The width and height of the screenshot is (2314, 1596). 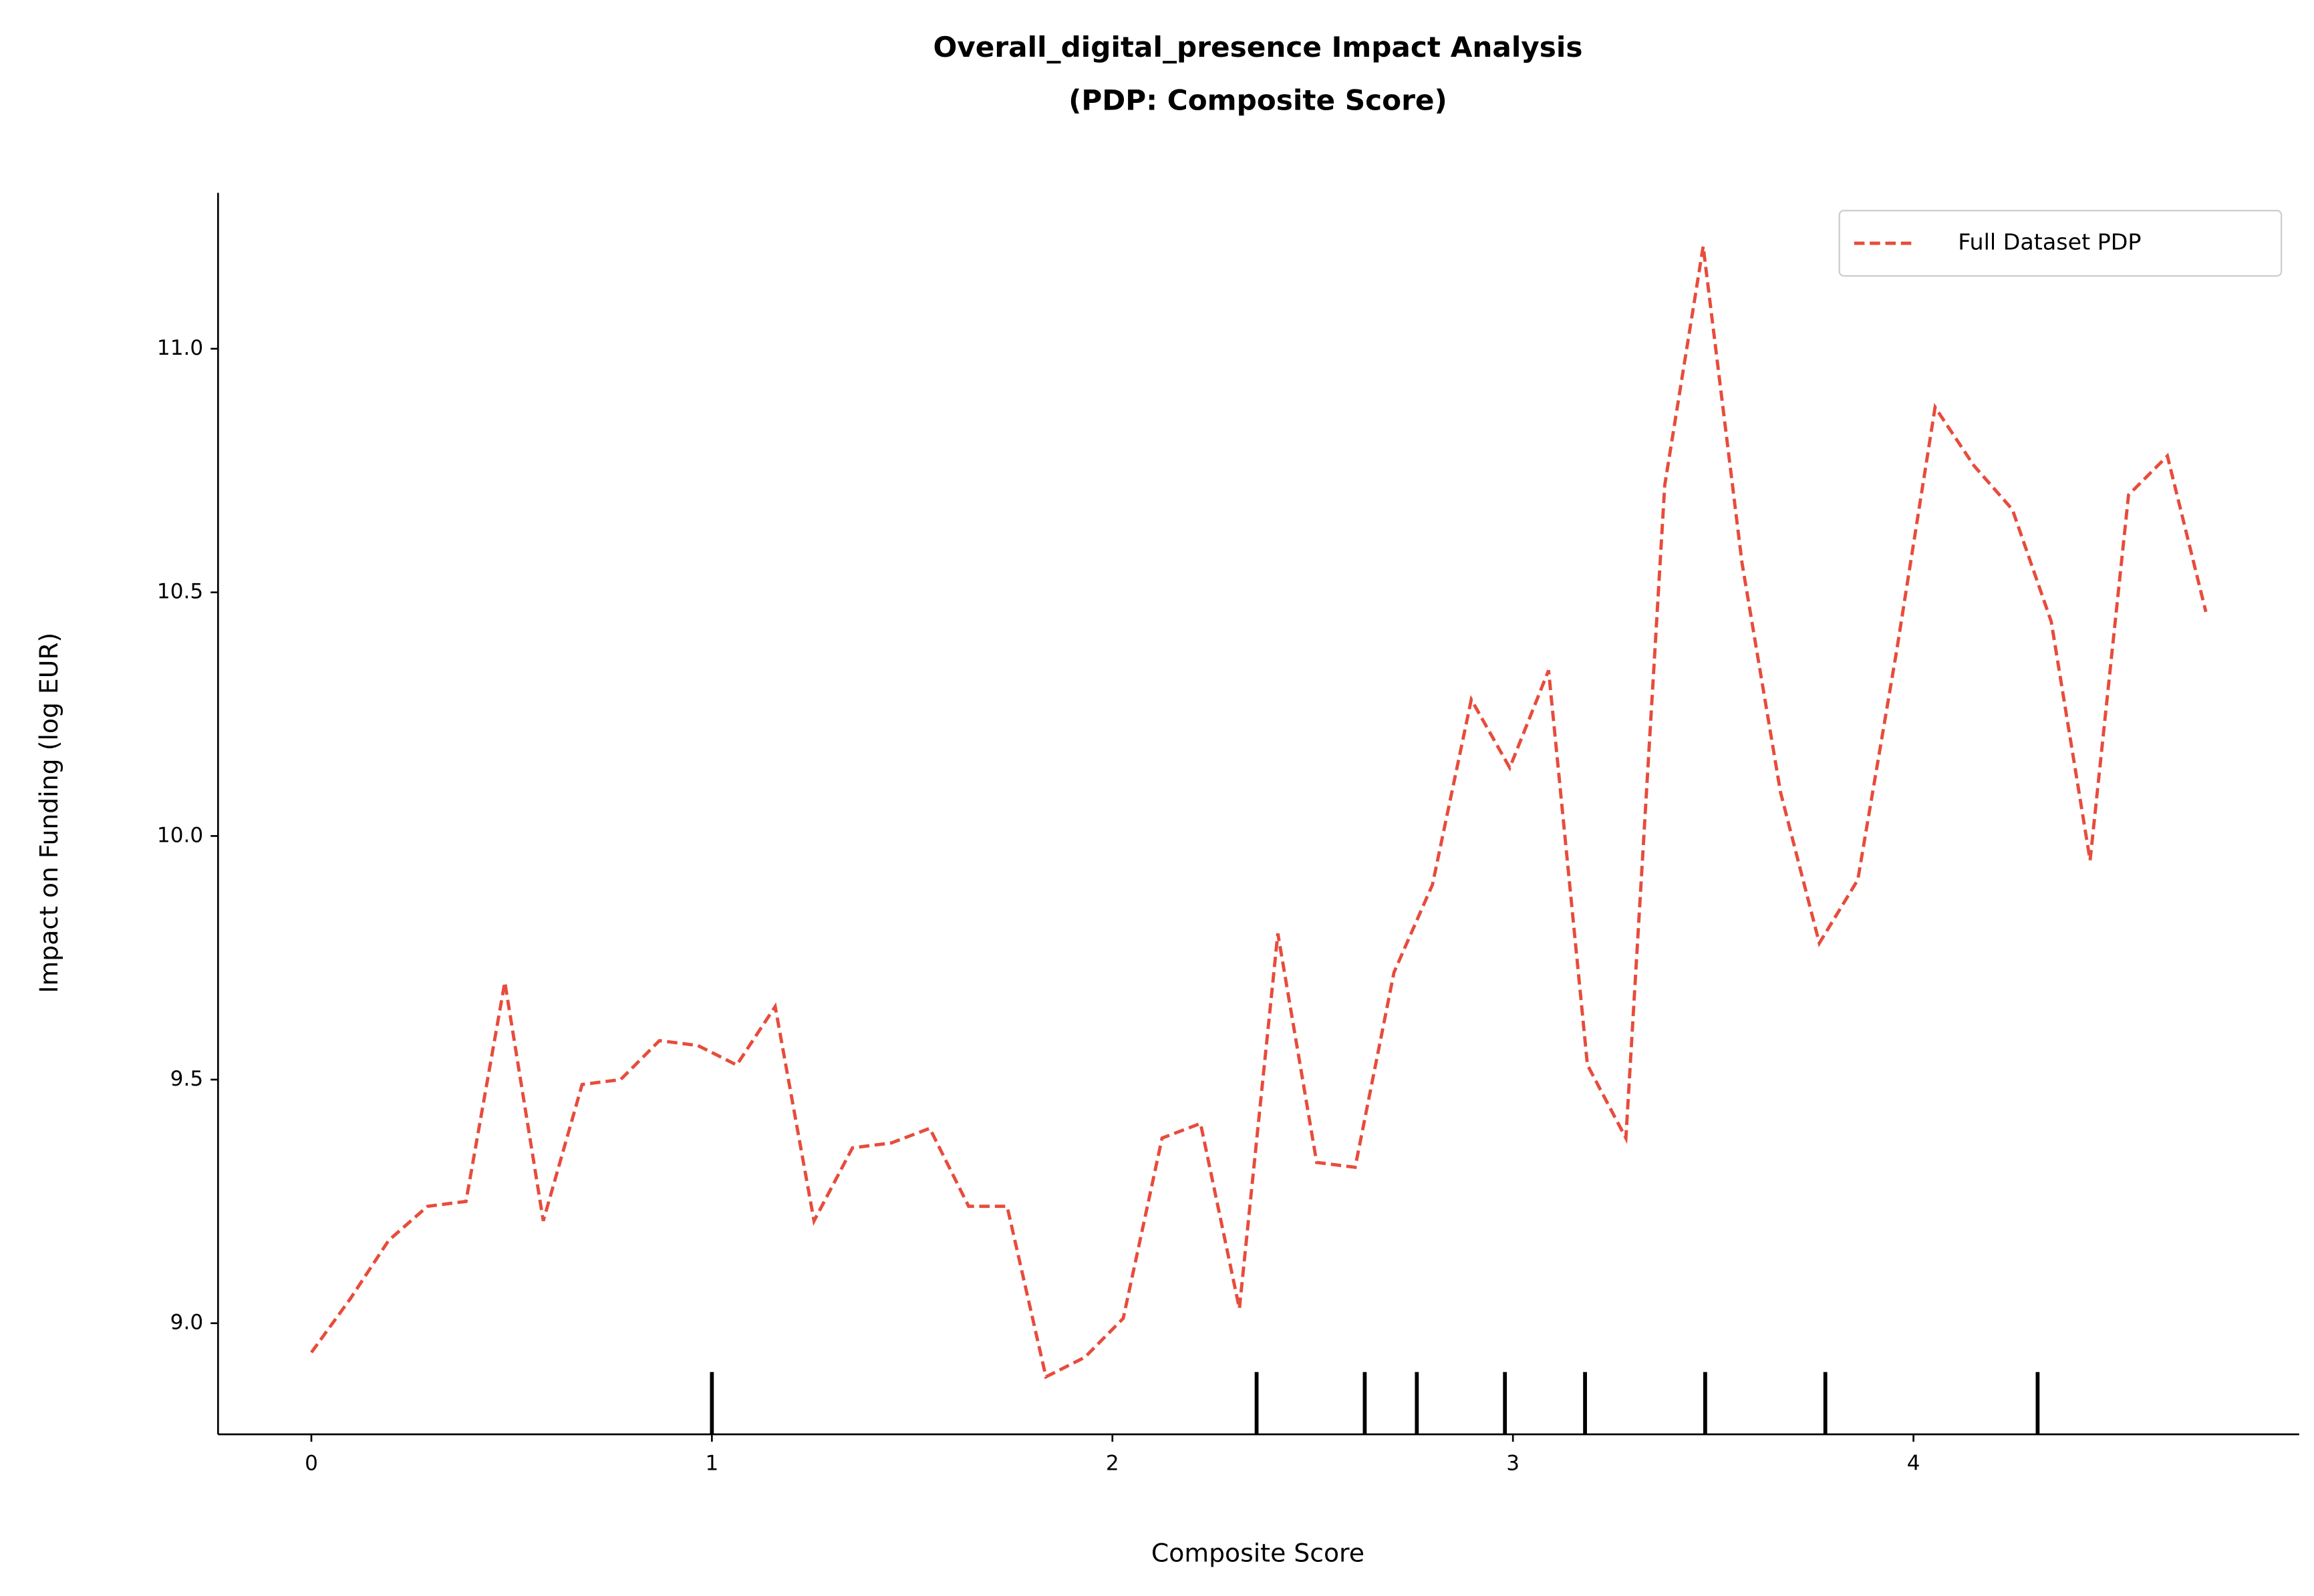 What do you see at coordinates (2049, 242) in the screenshot?
I see `legend-label: Full Dataset PDP` at bounding box center [2049, 242].